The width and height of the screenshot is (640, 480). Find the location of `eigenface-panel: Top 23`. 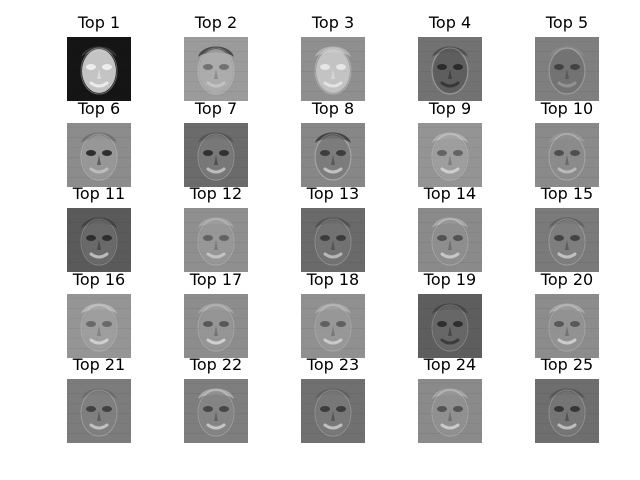

eigenface-panel: Top 23 is located at coordinates (333, 399).